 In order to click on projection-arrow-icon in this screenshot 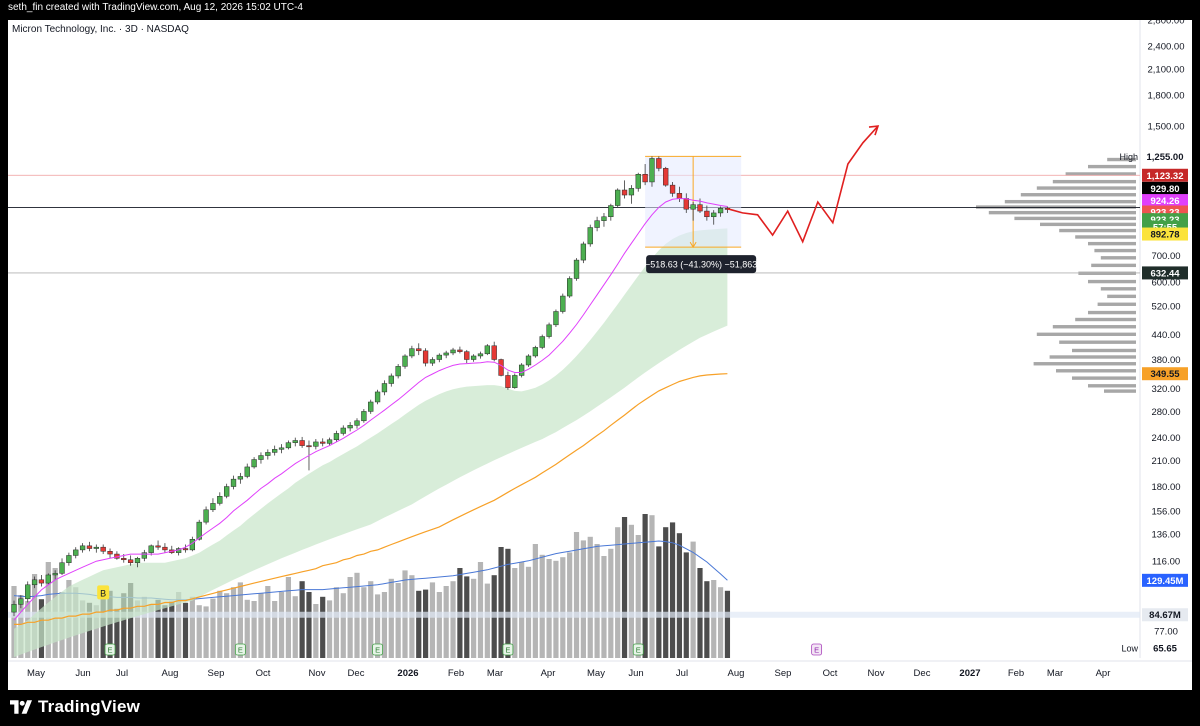, I will do `click(874, 130)`.